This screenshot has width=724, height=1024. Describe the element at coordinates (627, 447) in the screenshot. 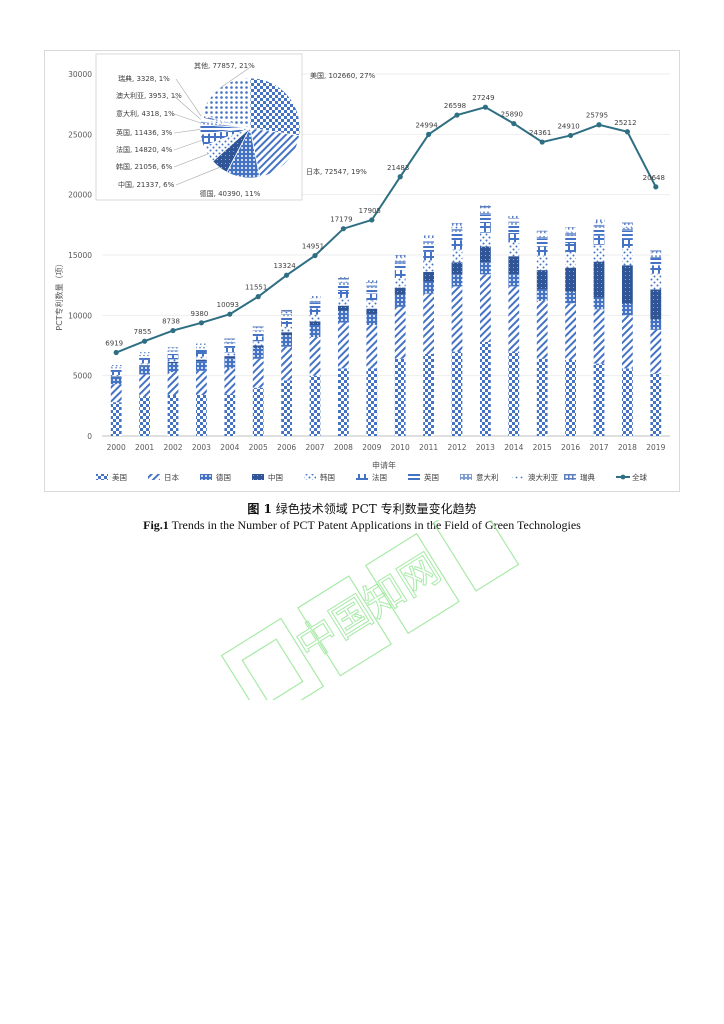

I see `x-tick-label: 2018` at that location.